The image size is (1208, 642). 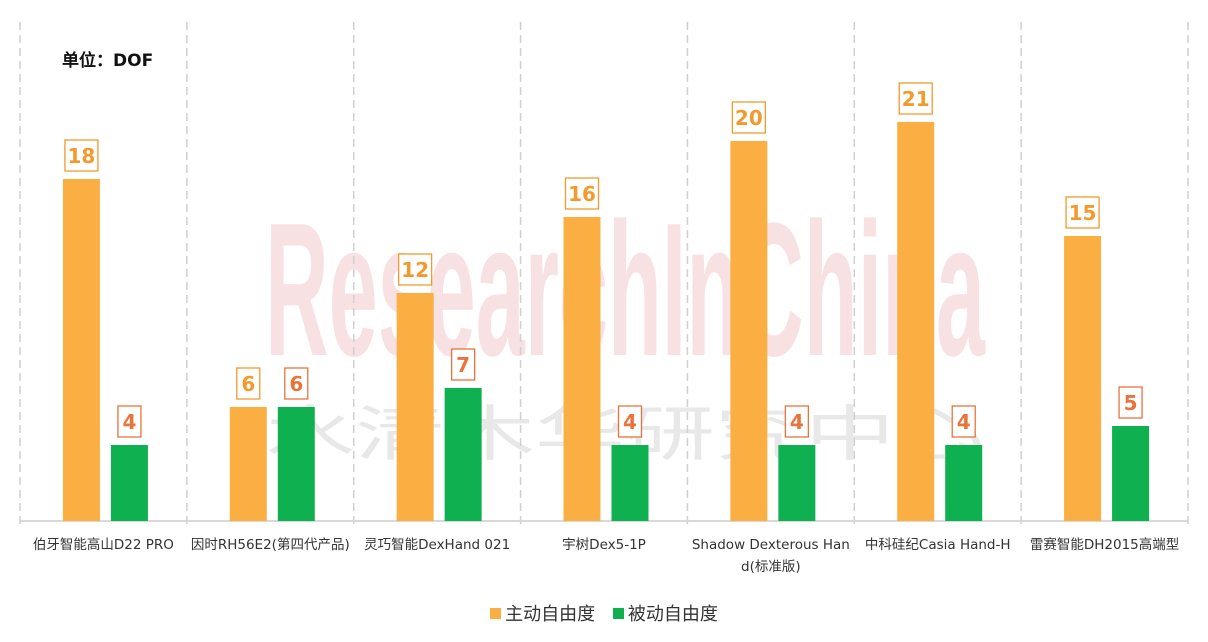 I want to click on legend-item-passive: 被动自由度, so click(x=665, y=613).